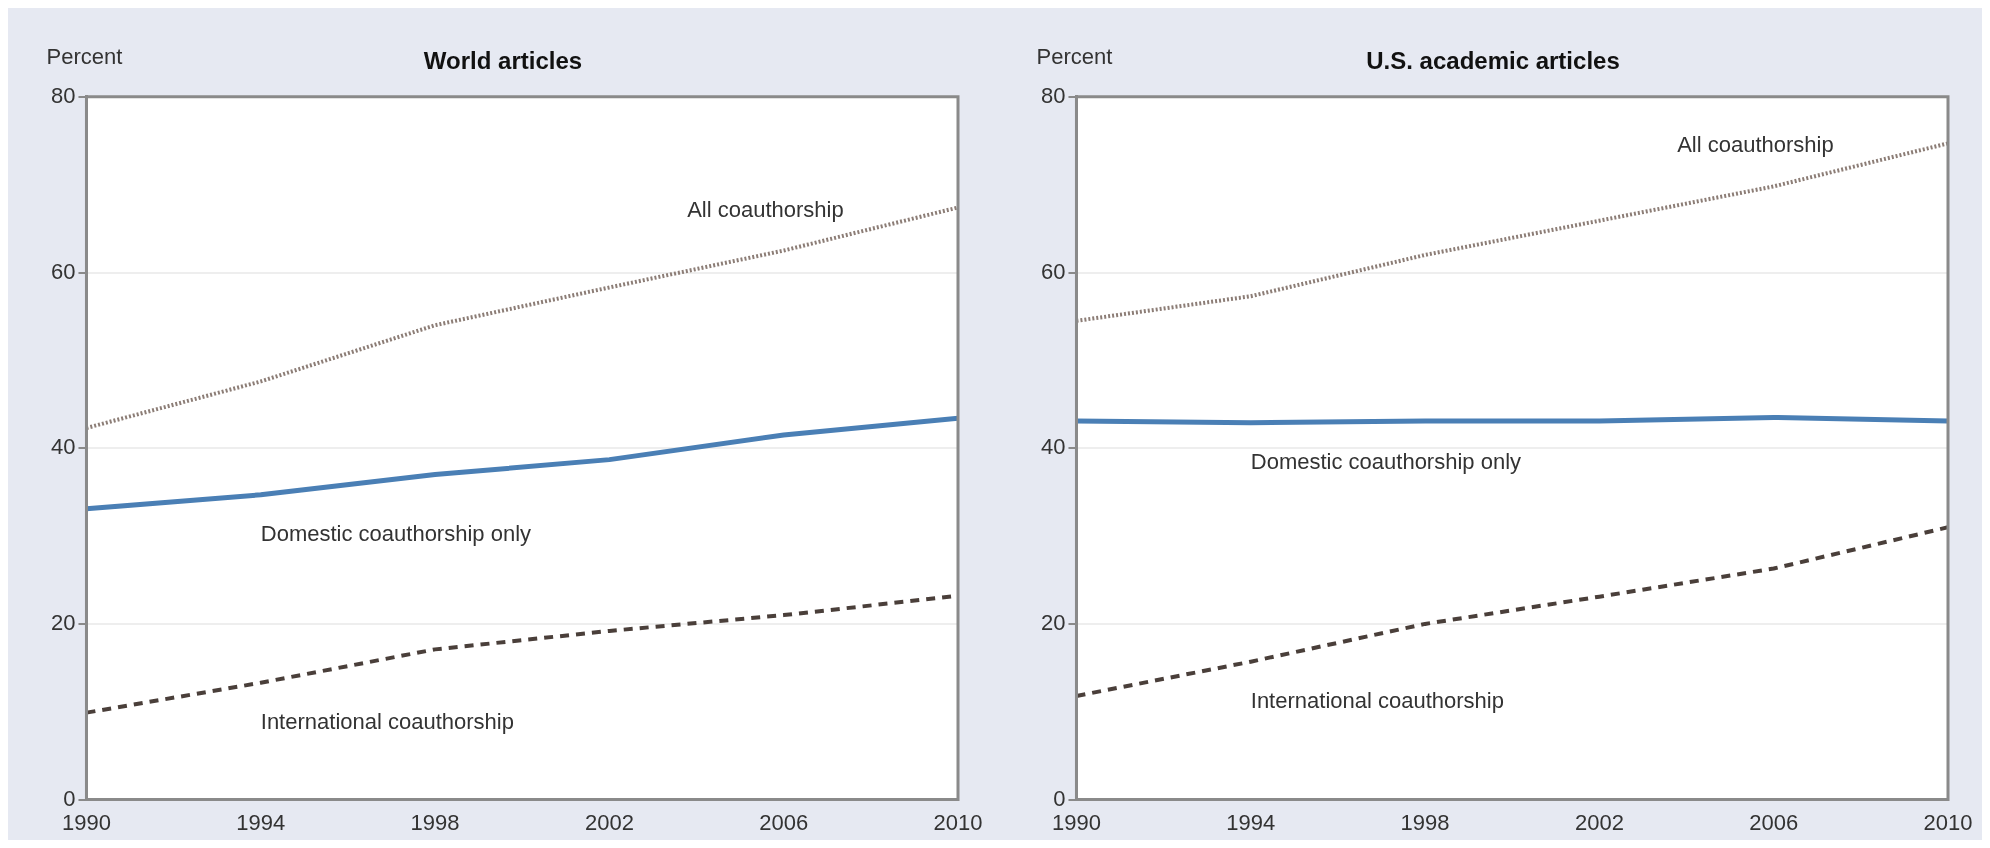 The image size is (1990, 848). What do you see at coordinates (503, 61) in the screenshot?
I see `chart-title: World articles` at bounding box center [503, 61].